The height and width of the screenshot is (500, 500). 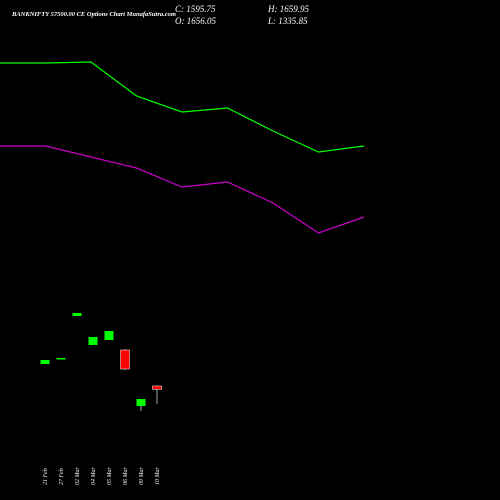 I want to click on open-label: O: 1656.05, so click(x=195, y=21).